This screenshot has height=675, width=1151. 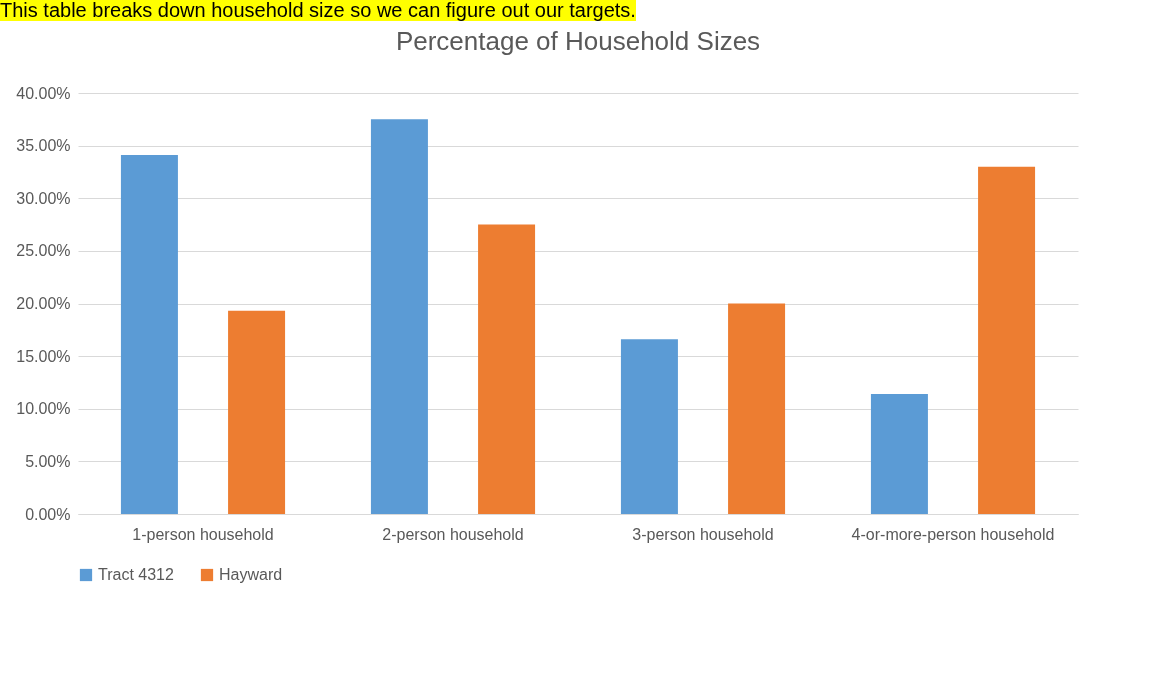 I want to click on y-tick-label: 15.00%, so click(x=43, y=356).